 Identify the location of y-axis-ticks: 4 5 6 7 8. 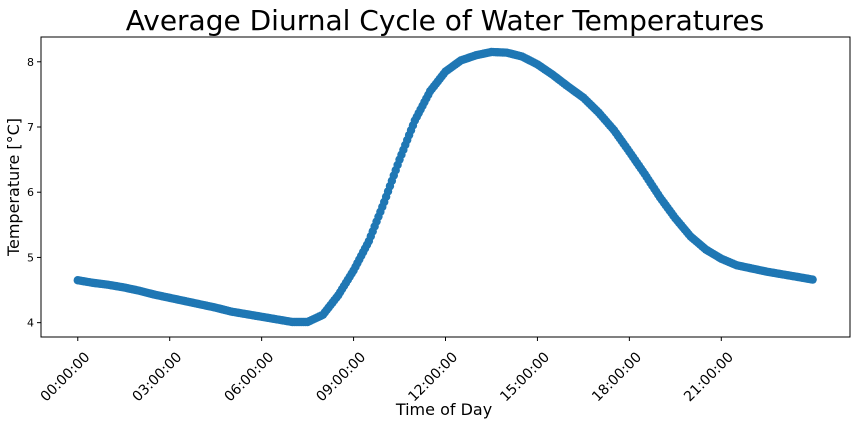
(34, 193).